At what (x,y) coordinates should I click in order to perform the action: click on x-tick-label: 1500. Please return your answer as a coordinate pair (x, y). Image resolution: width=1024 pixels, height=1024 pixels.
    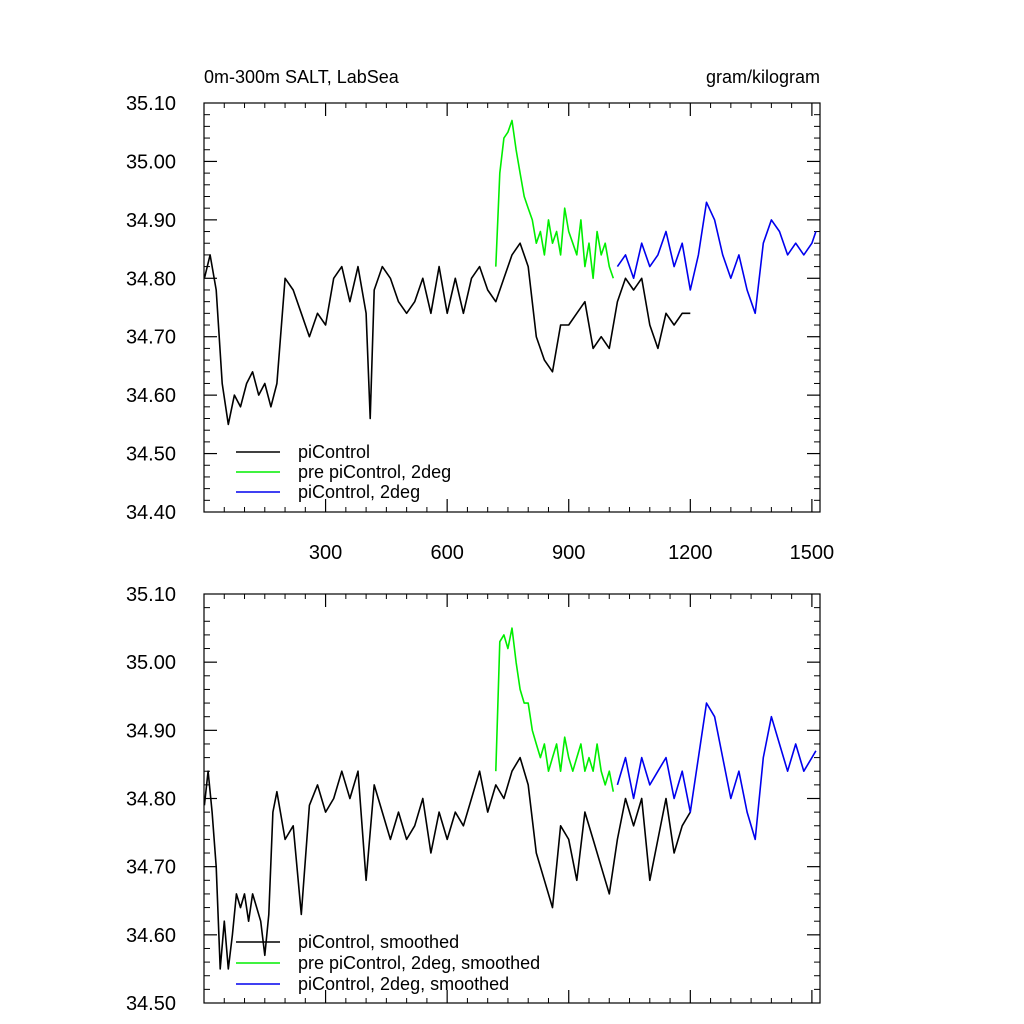
    Looking at the image, I should click on (812, 553).